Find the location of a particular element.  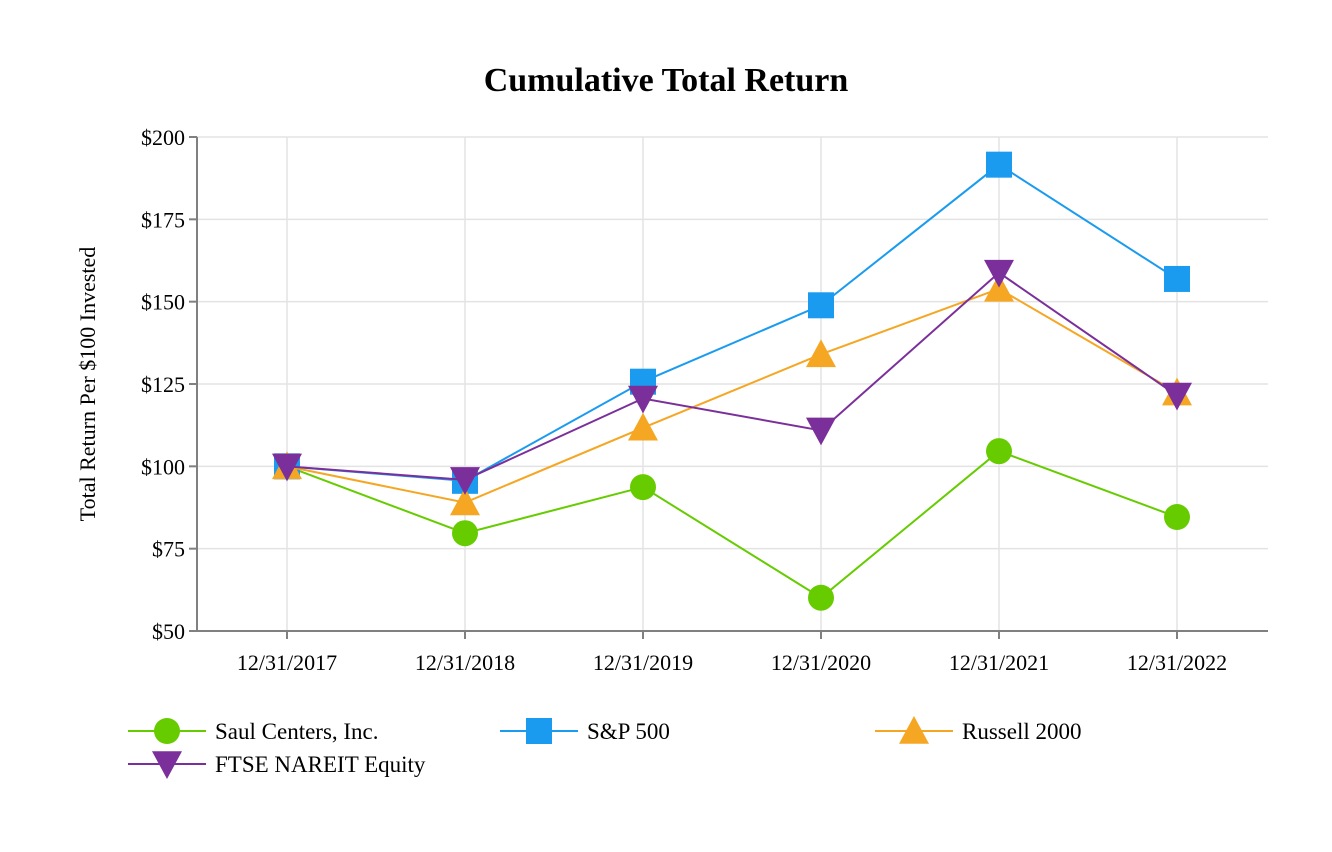

series-line is located at coordinates (732, 524).